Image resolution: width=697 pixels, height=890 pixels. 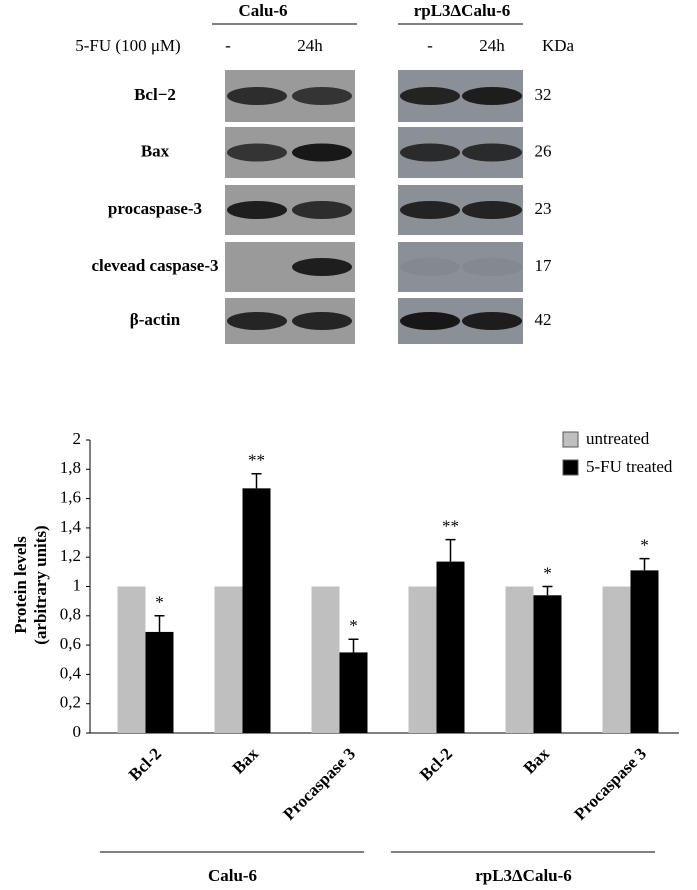 What do you see at coordinates (155, 150) in the screenshot?
I see `blot-row-label: Bax` at bounding box center [155, 150].